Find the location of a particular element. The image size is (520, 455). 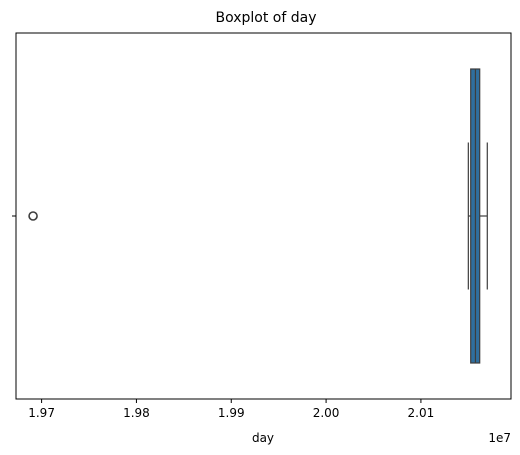

x-tick-label: 2.00 is located at coordinates (326, 413).